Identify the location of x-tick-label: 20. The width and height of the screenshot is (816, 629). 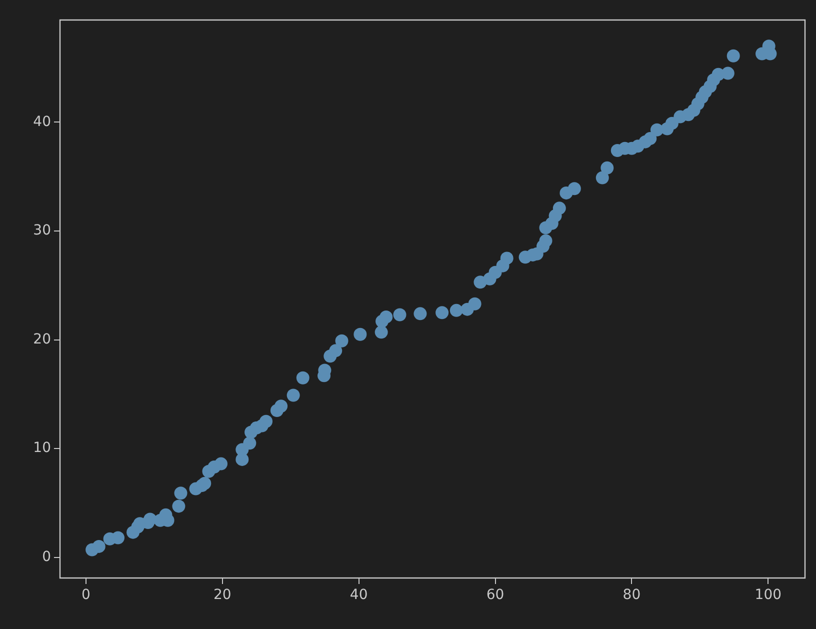
(222, 595).